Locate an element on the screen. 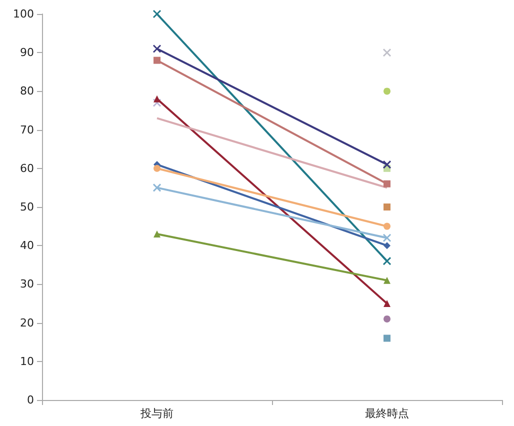 This screenshot has height=426, width=514. y-tick-label: 0 is located at coordinates (30, 400).